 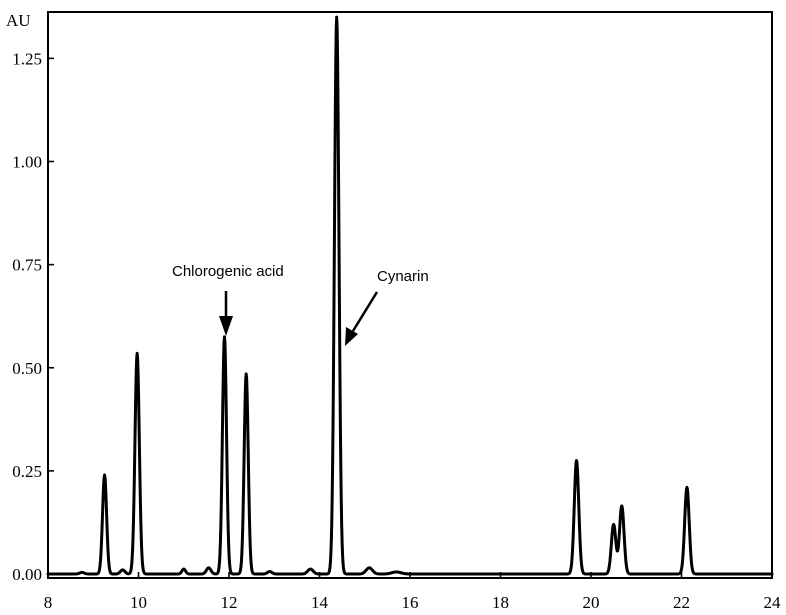 What do you see at coordinates (27, 471) in the screenshot?
I see `y-tick-label: 0.25` at bounding box center [27, 471].